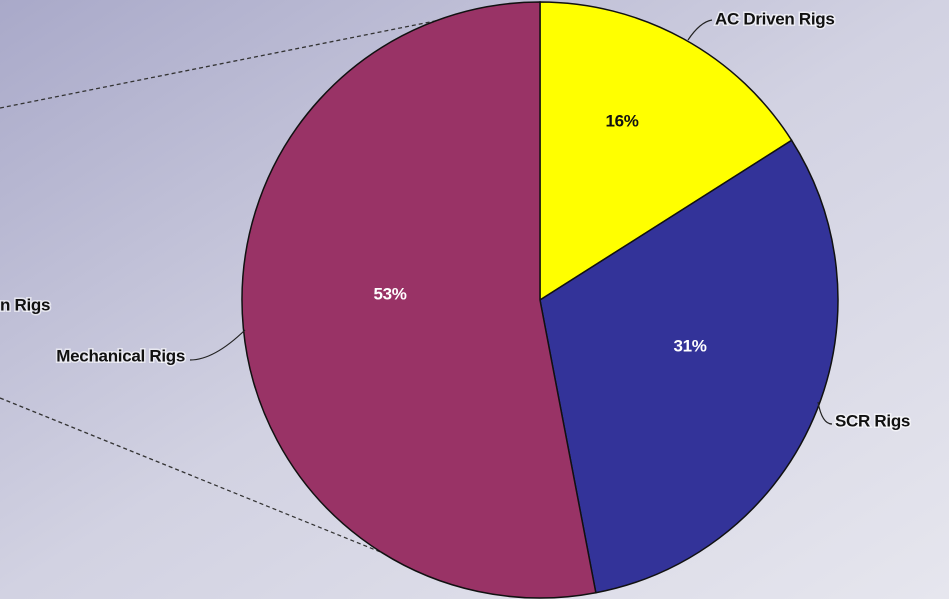 The width and height of the screenshot is (949, 599). I want to click on category-label: SCR Rigs, so click(872, 420).